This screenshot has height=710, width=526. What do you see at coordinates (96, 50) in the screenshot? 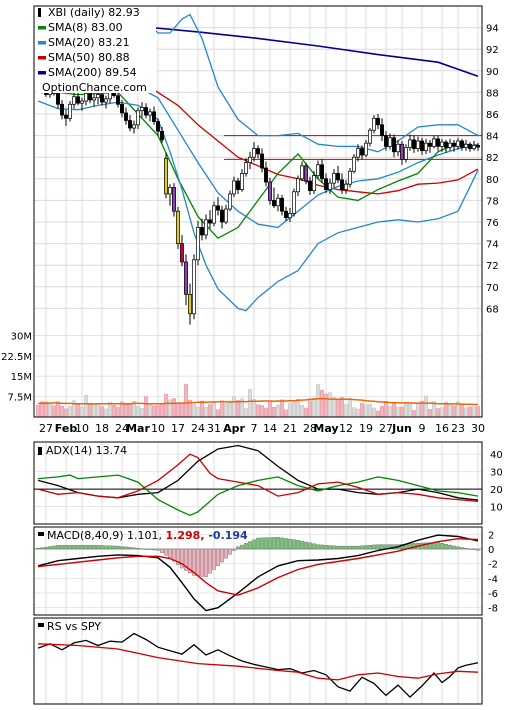
I see `price-legend-box` at bounding box center [96, 50].